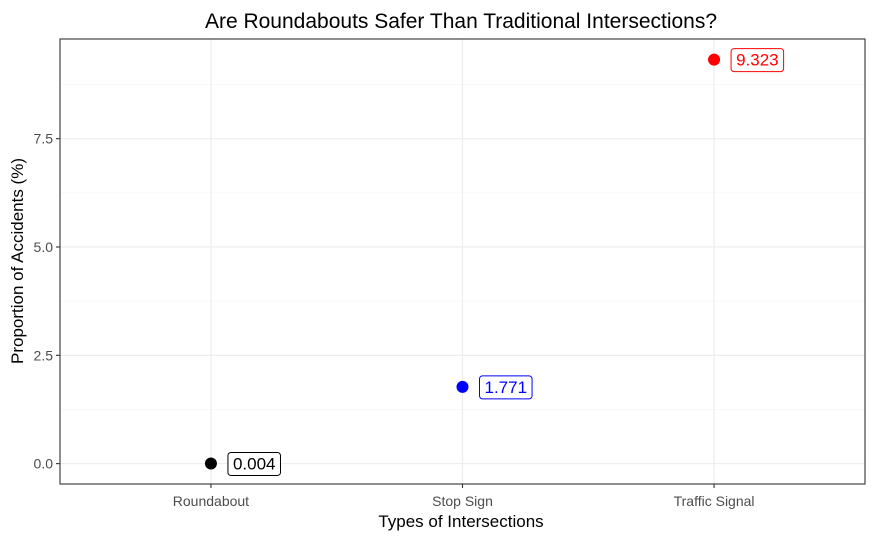 This screenshot has width=875, height=540. I want to click on data-label: 9.323, so click(757, 60).